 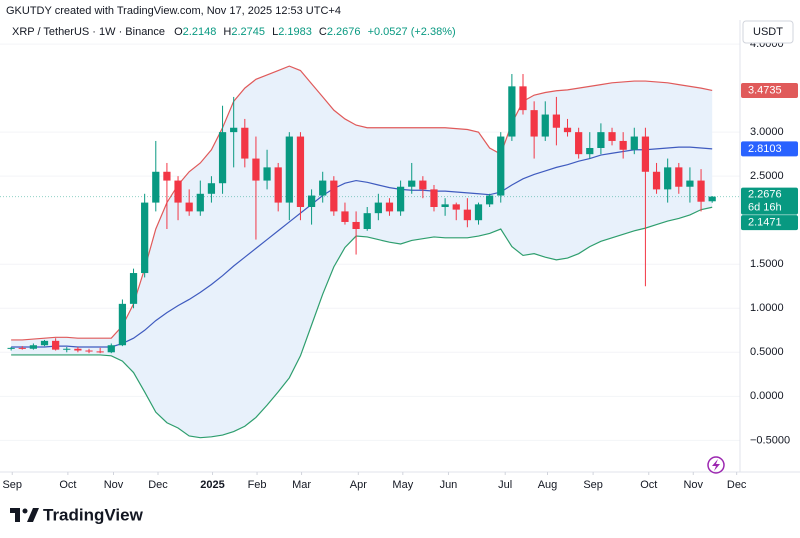 I want to click on x-tick-label: Jul, so click(x=505, y=485).